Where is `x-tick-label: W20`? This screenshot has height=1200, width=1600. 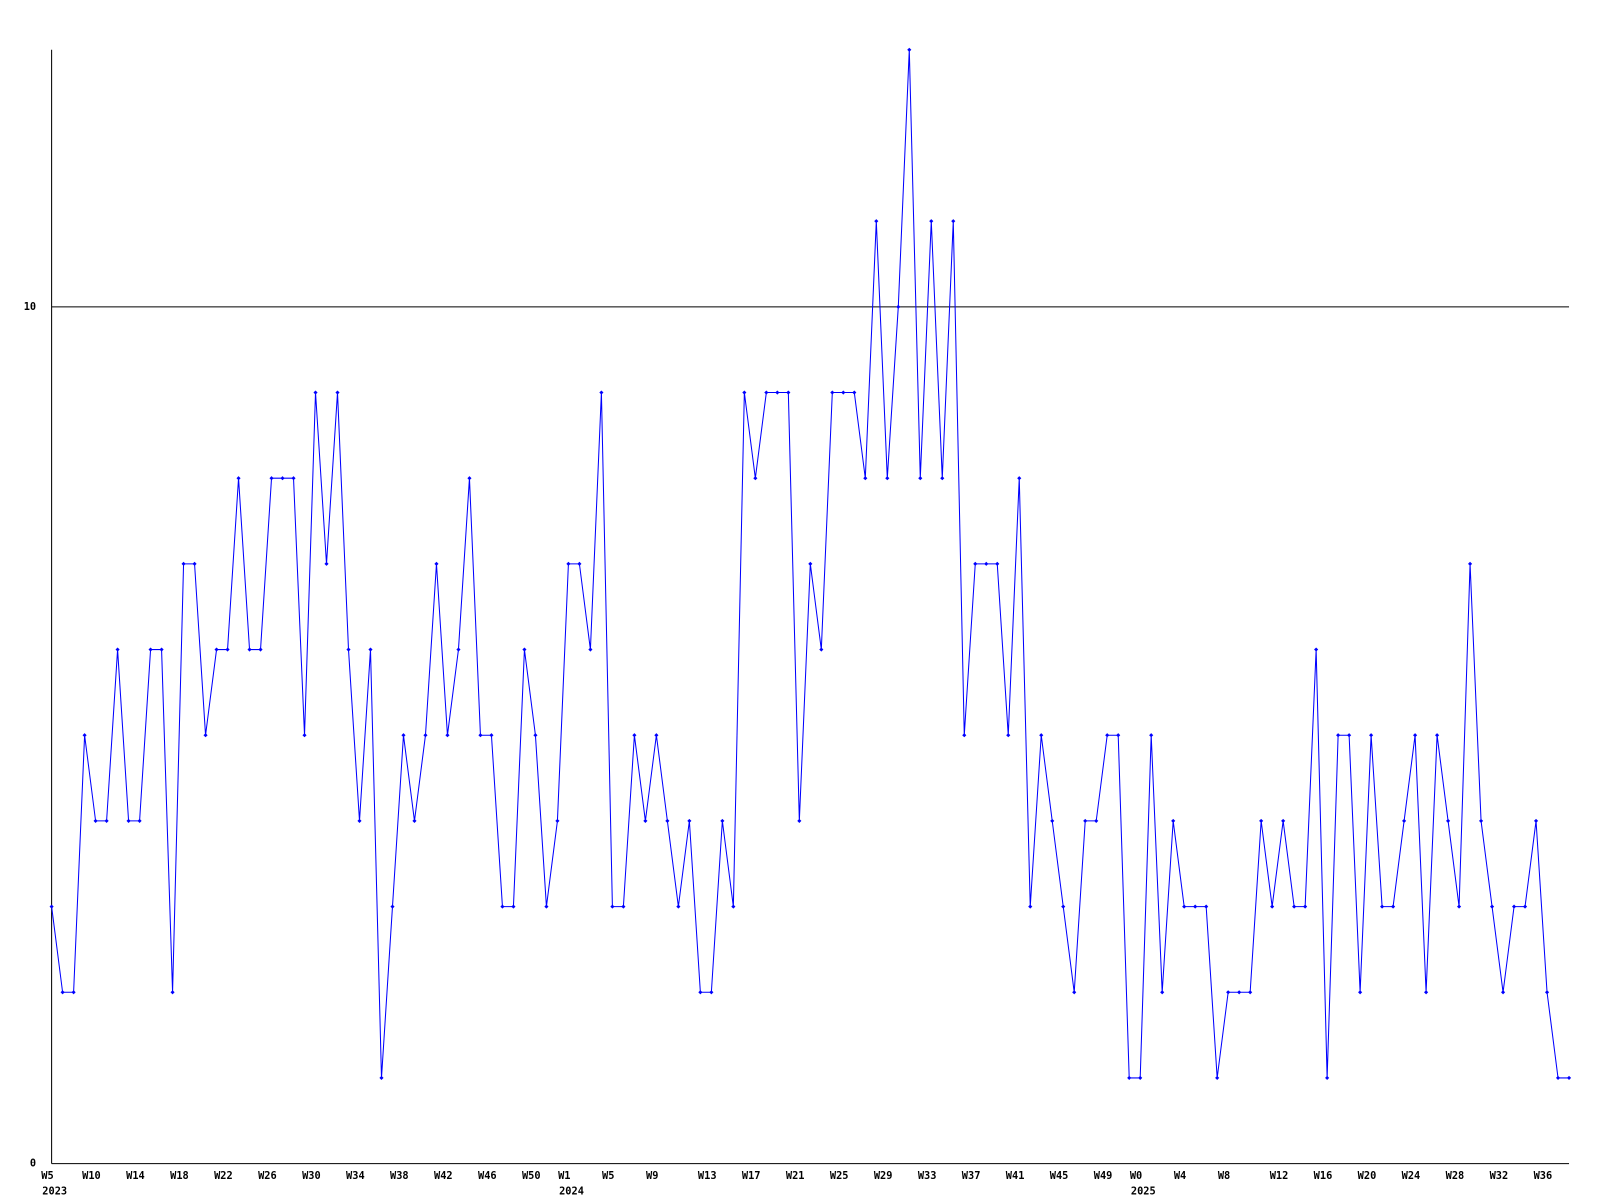
x-tick-label: W20 is located at coordinates (1367, 1176).